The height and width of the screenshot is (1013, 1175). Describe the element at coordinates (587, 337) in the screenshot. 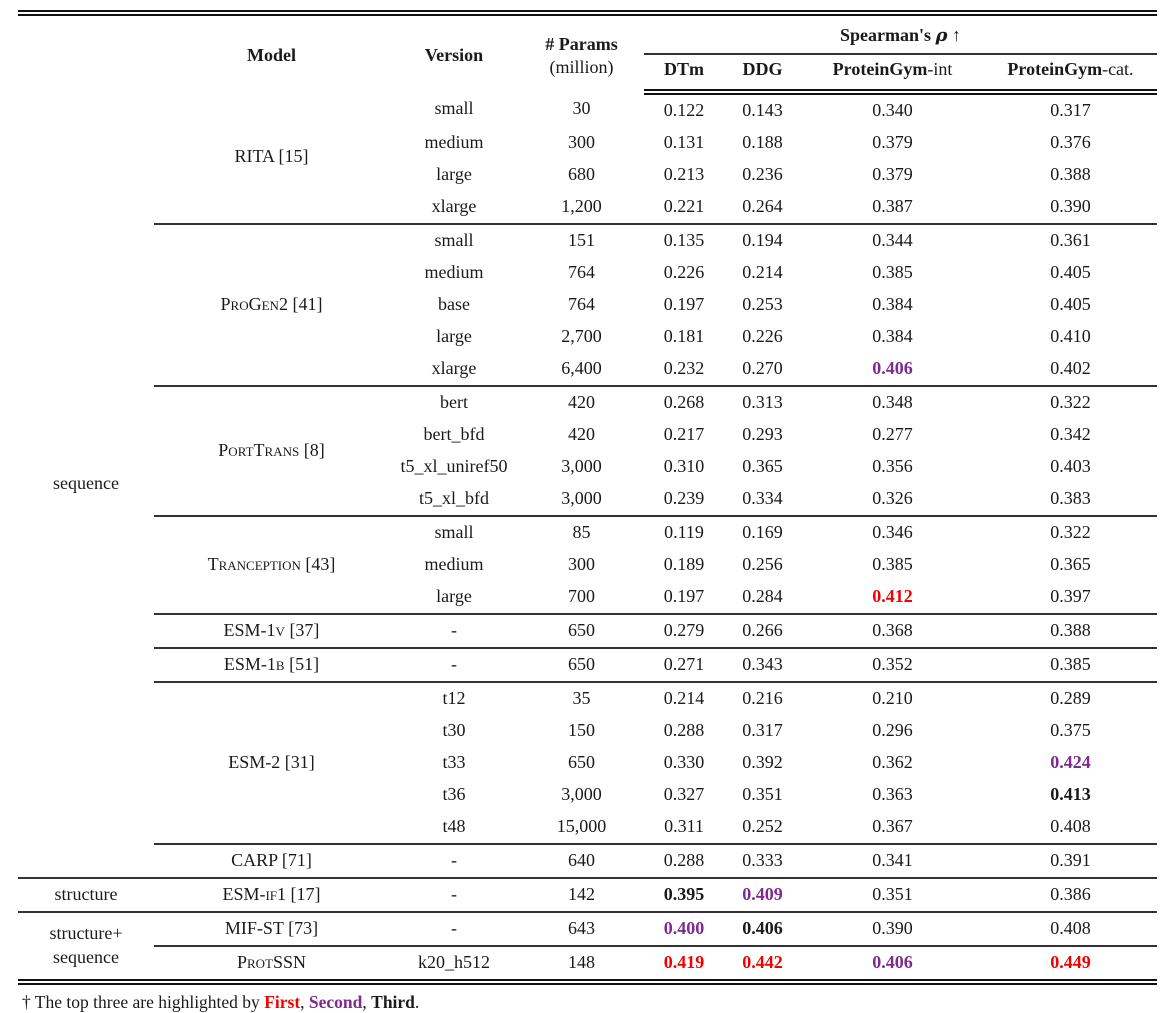

I see `table-row: large 2,700 0.181 0.226 0.384 0.410` at that location.